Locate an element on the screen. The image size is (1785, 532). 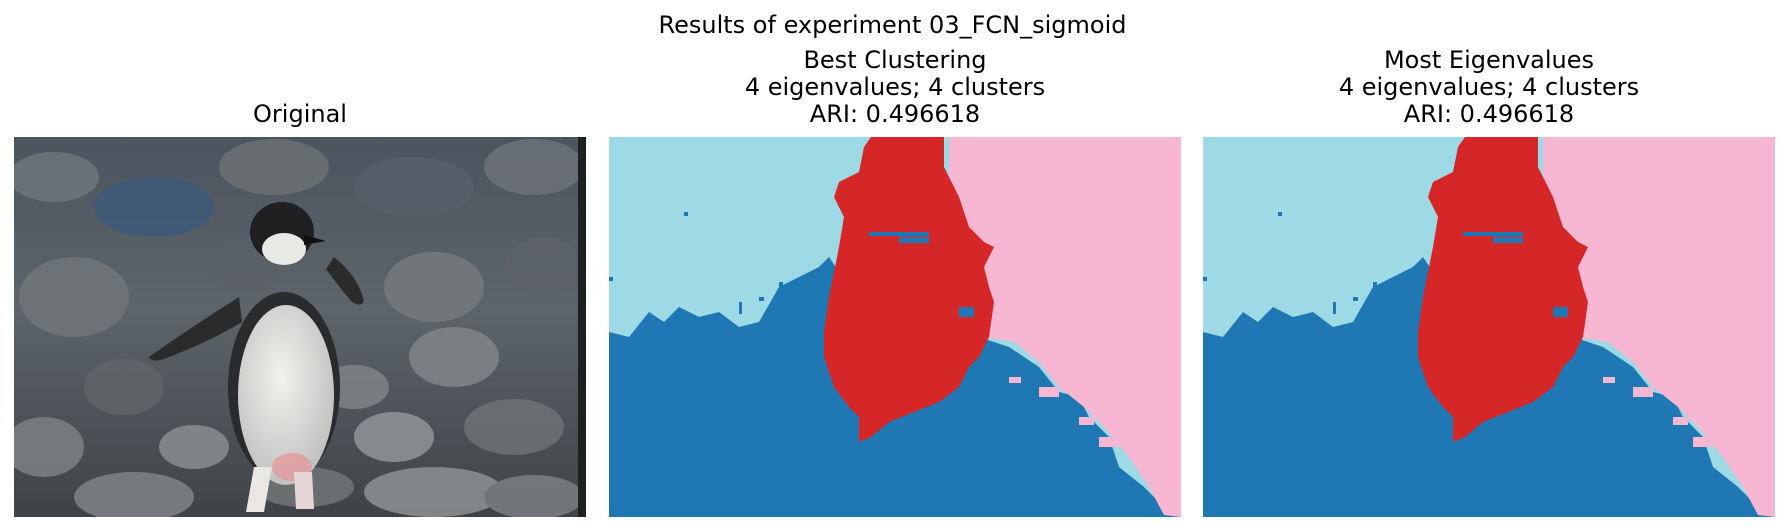
panel-title-original: Original is located at coordinates (300, 114).